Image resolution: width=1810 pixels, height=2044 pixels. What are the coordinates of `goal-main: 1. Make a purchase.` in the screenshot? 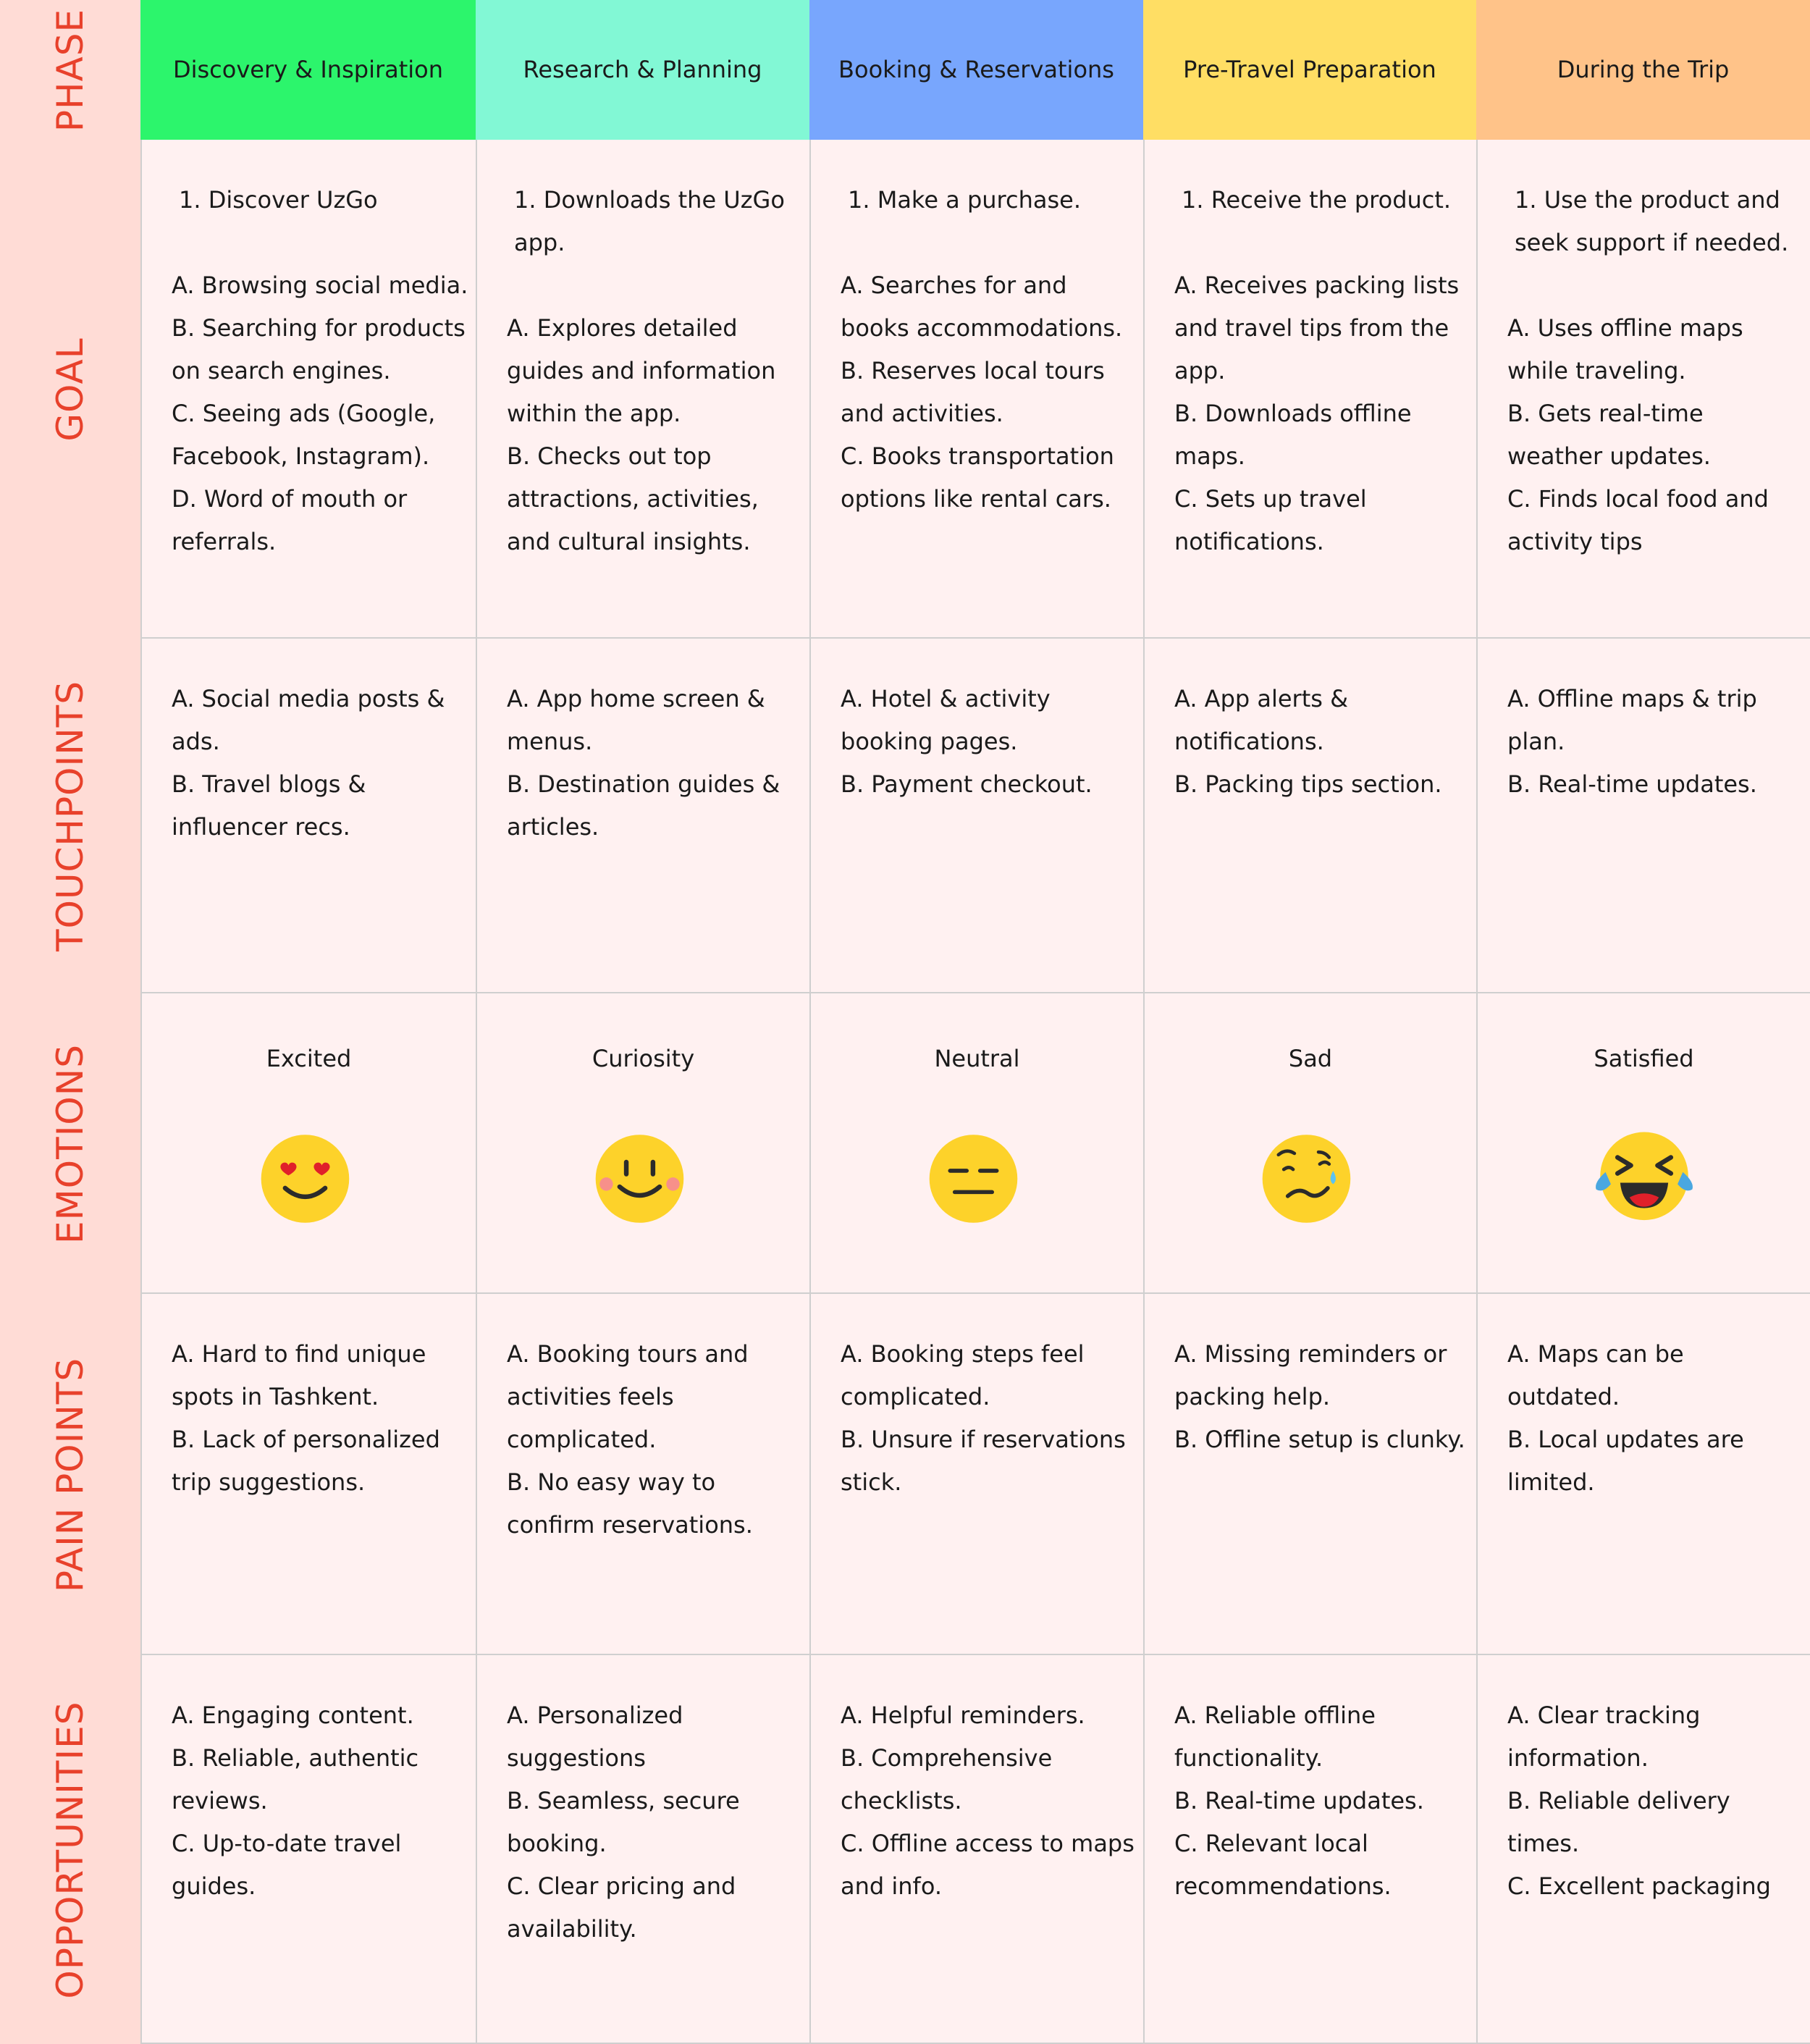 It's located at (965, 200).